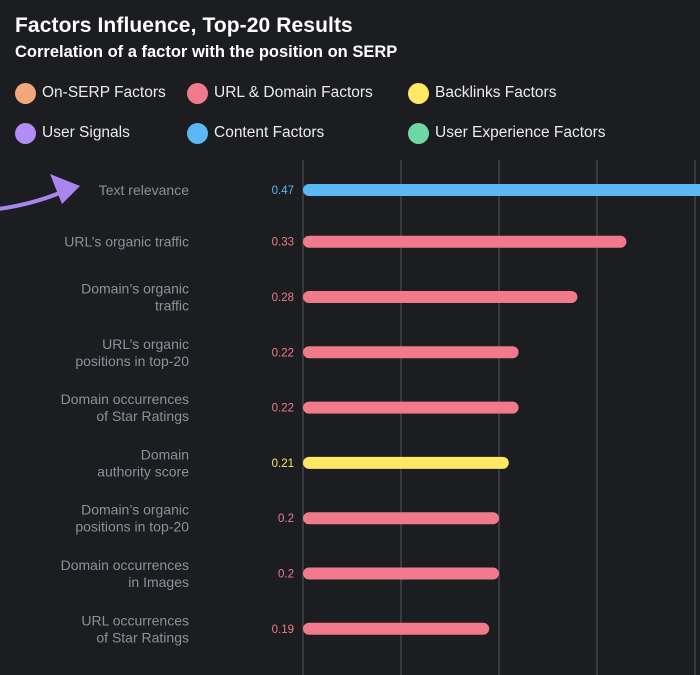  Describe the element at coordinates (283, 464) in the screenshot. I see `value-label: 0.21` at that location.